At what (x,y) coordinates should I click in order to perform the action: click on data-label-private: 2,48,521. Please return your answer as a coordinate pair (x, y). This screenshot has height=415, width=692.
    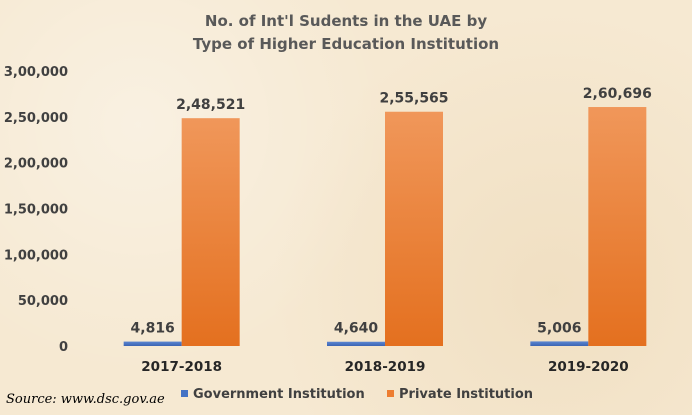
    Looking at the image, I should click on (210, 105).